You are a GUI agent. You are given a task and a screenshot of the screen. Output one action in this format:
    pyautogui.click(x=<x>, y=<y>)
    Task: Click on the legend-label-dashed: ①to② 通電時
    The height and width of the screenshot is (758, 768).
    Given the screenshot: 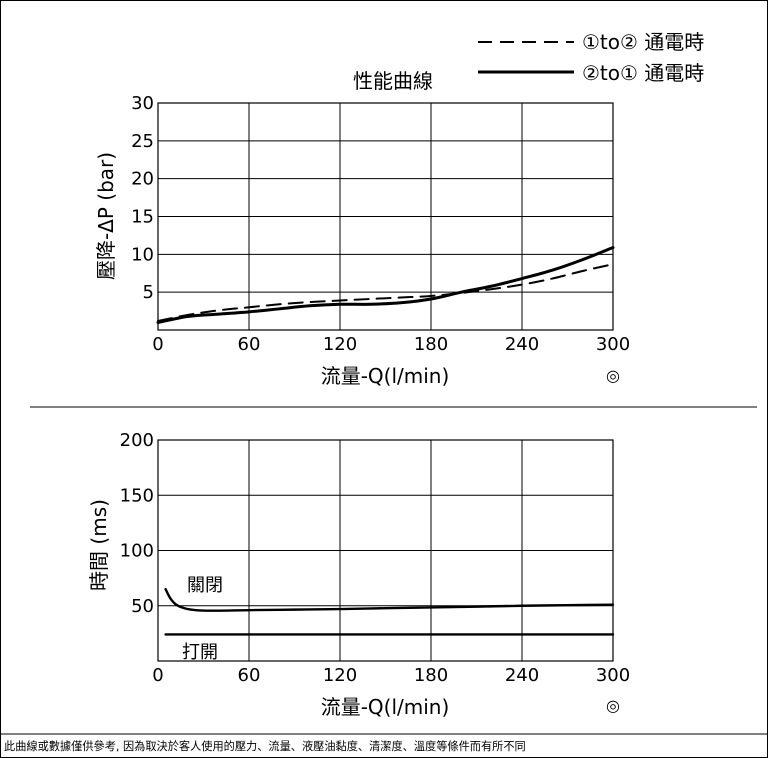 What is the action you would take?
    pyautogui.click(x=643, y=42)
    